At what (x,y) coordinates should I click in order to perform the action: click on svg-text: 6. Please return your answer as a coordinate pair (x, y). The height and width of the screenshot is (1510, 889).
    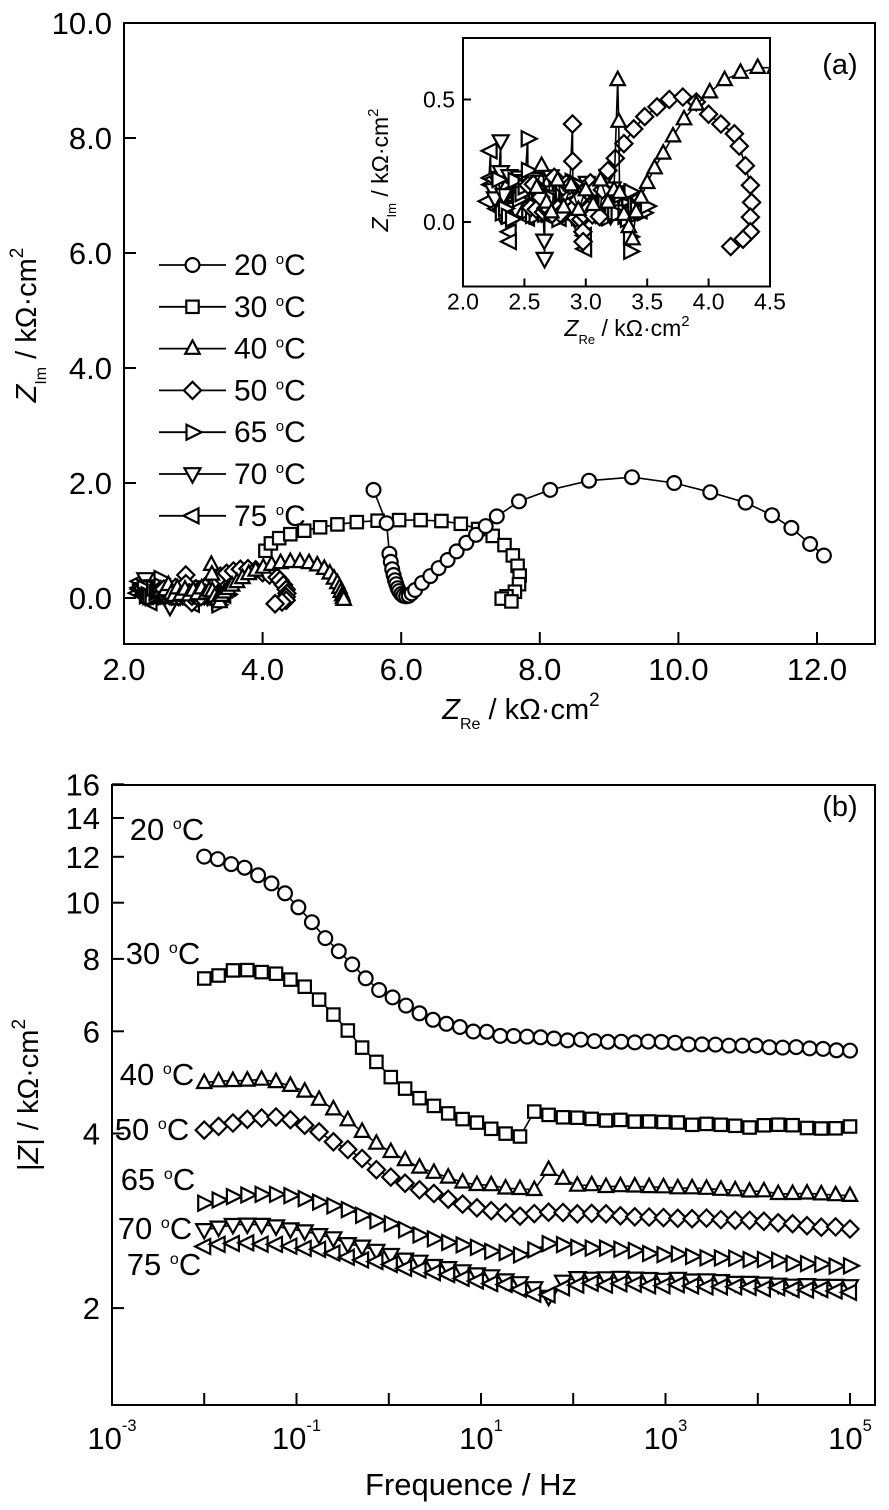
    Looking at the image, I should click on (91, 1031).